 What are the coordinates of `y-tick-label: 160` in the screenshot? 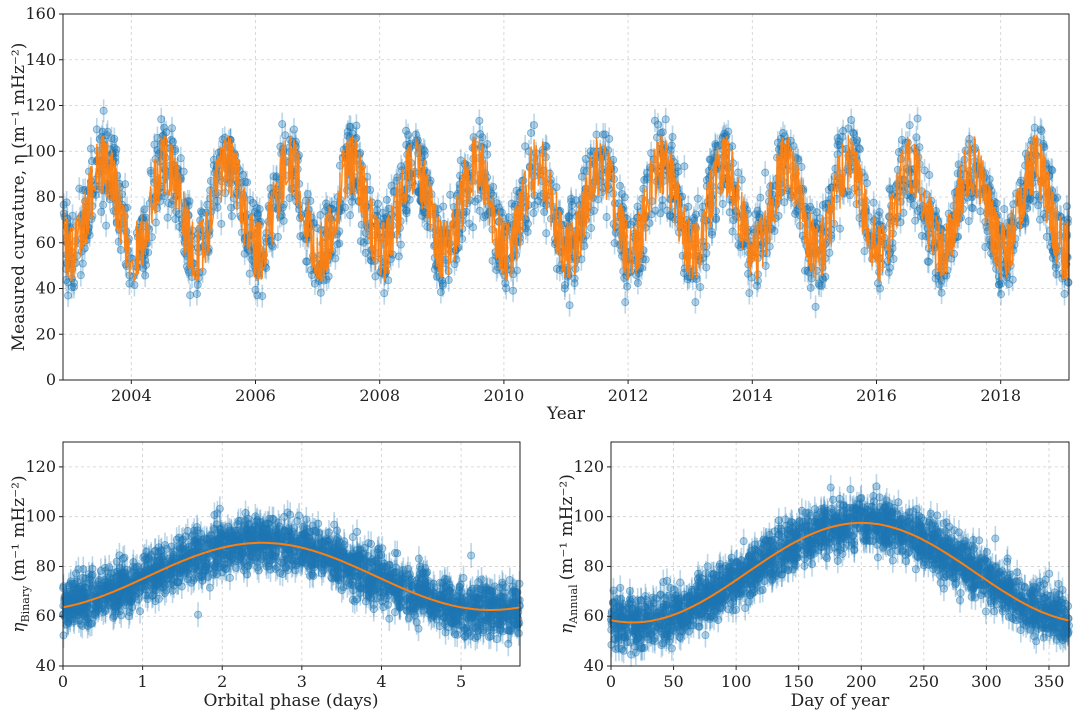 It's located at (40, 13).